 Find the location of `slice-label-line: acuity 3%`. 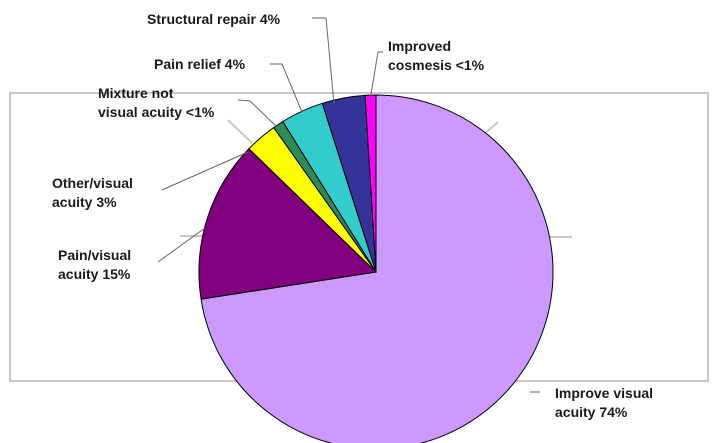

slice-label-line: acuity 3% is located at coordinates (84, 202).